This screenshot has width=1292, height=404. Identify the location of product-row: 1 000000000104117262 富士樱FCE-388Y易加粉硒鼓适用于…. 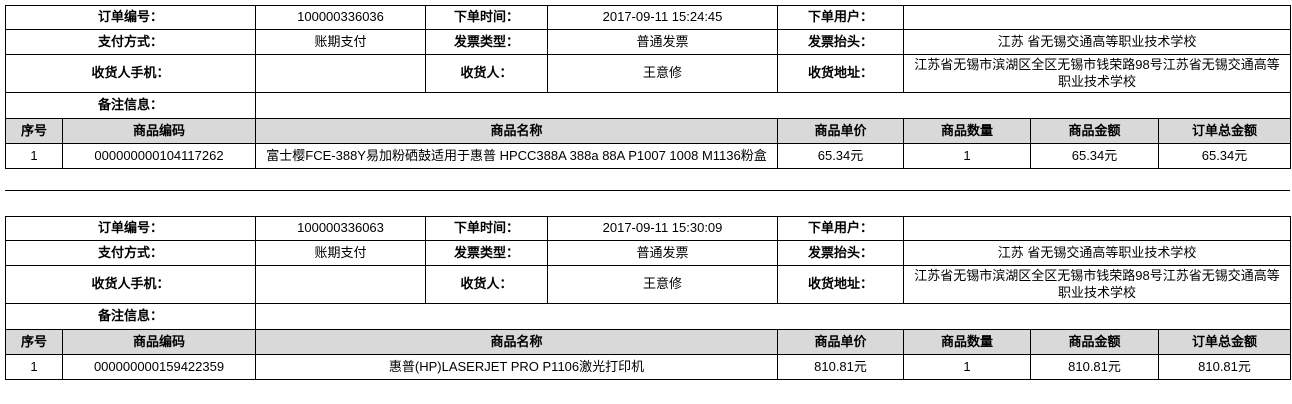
(648, 156).